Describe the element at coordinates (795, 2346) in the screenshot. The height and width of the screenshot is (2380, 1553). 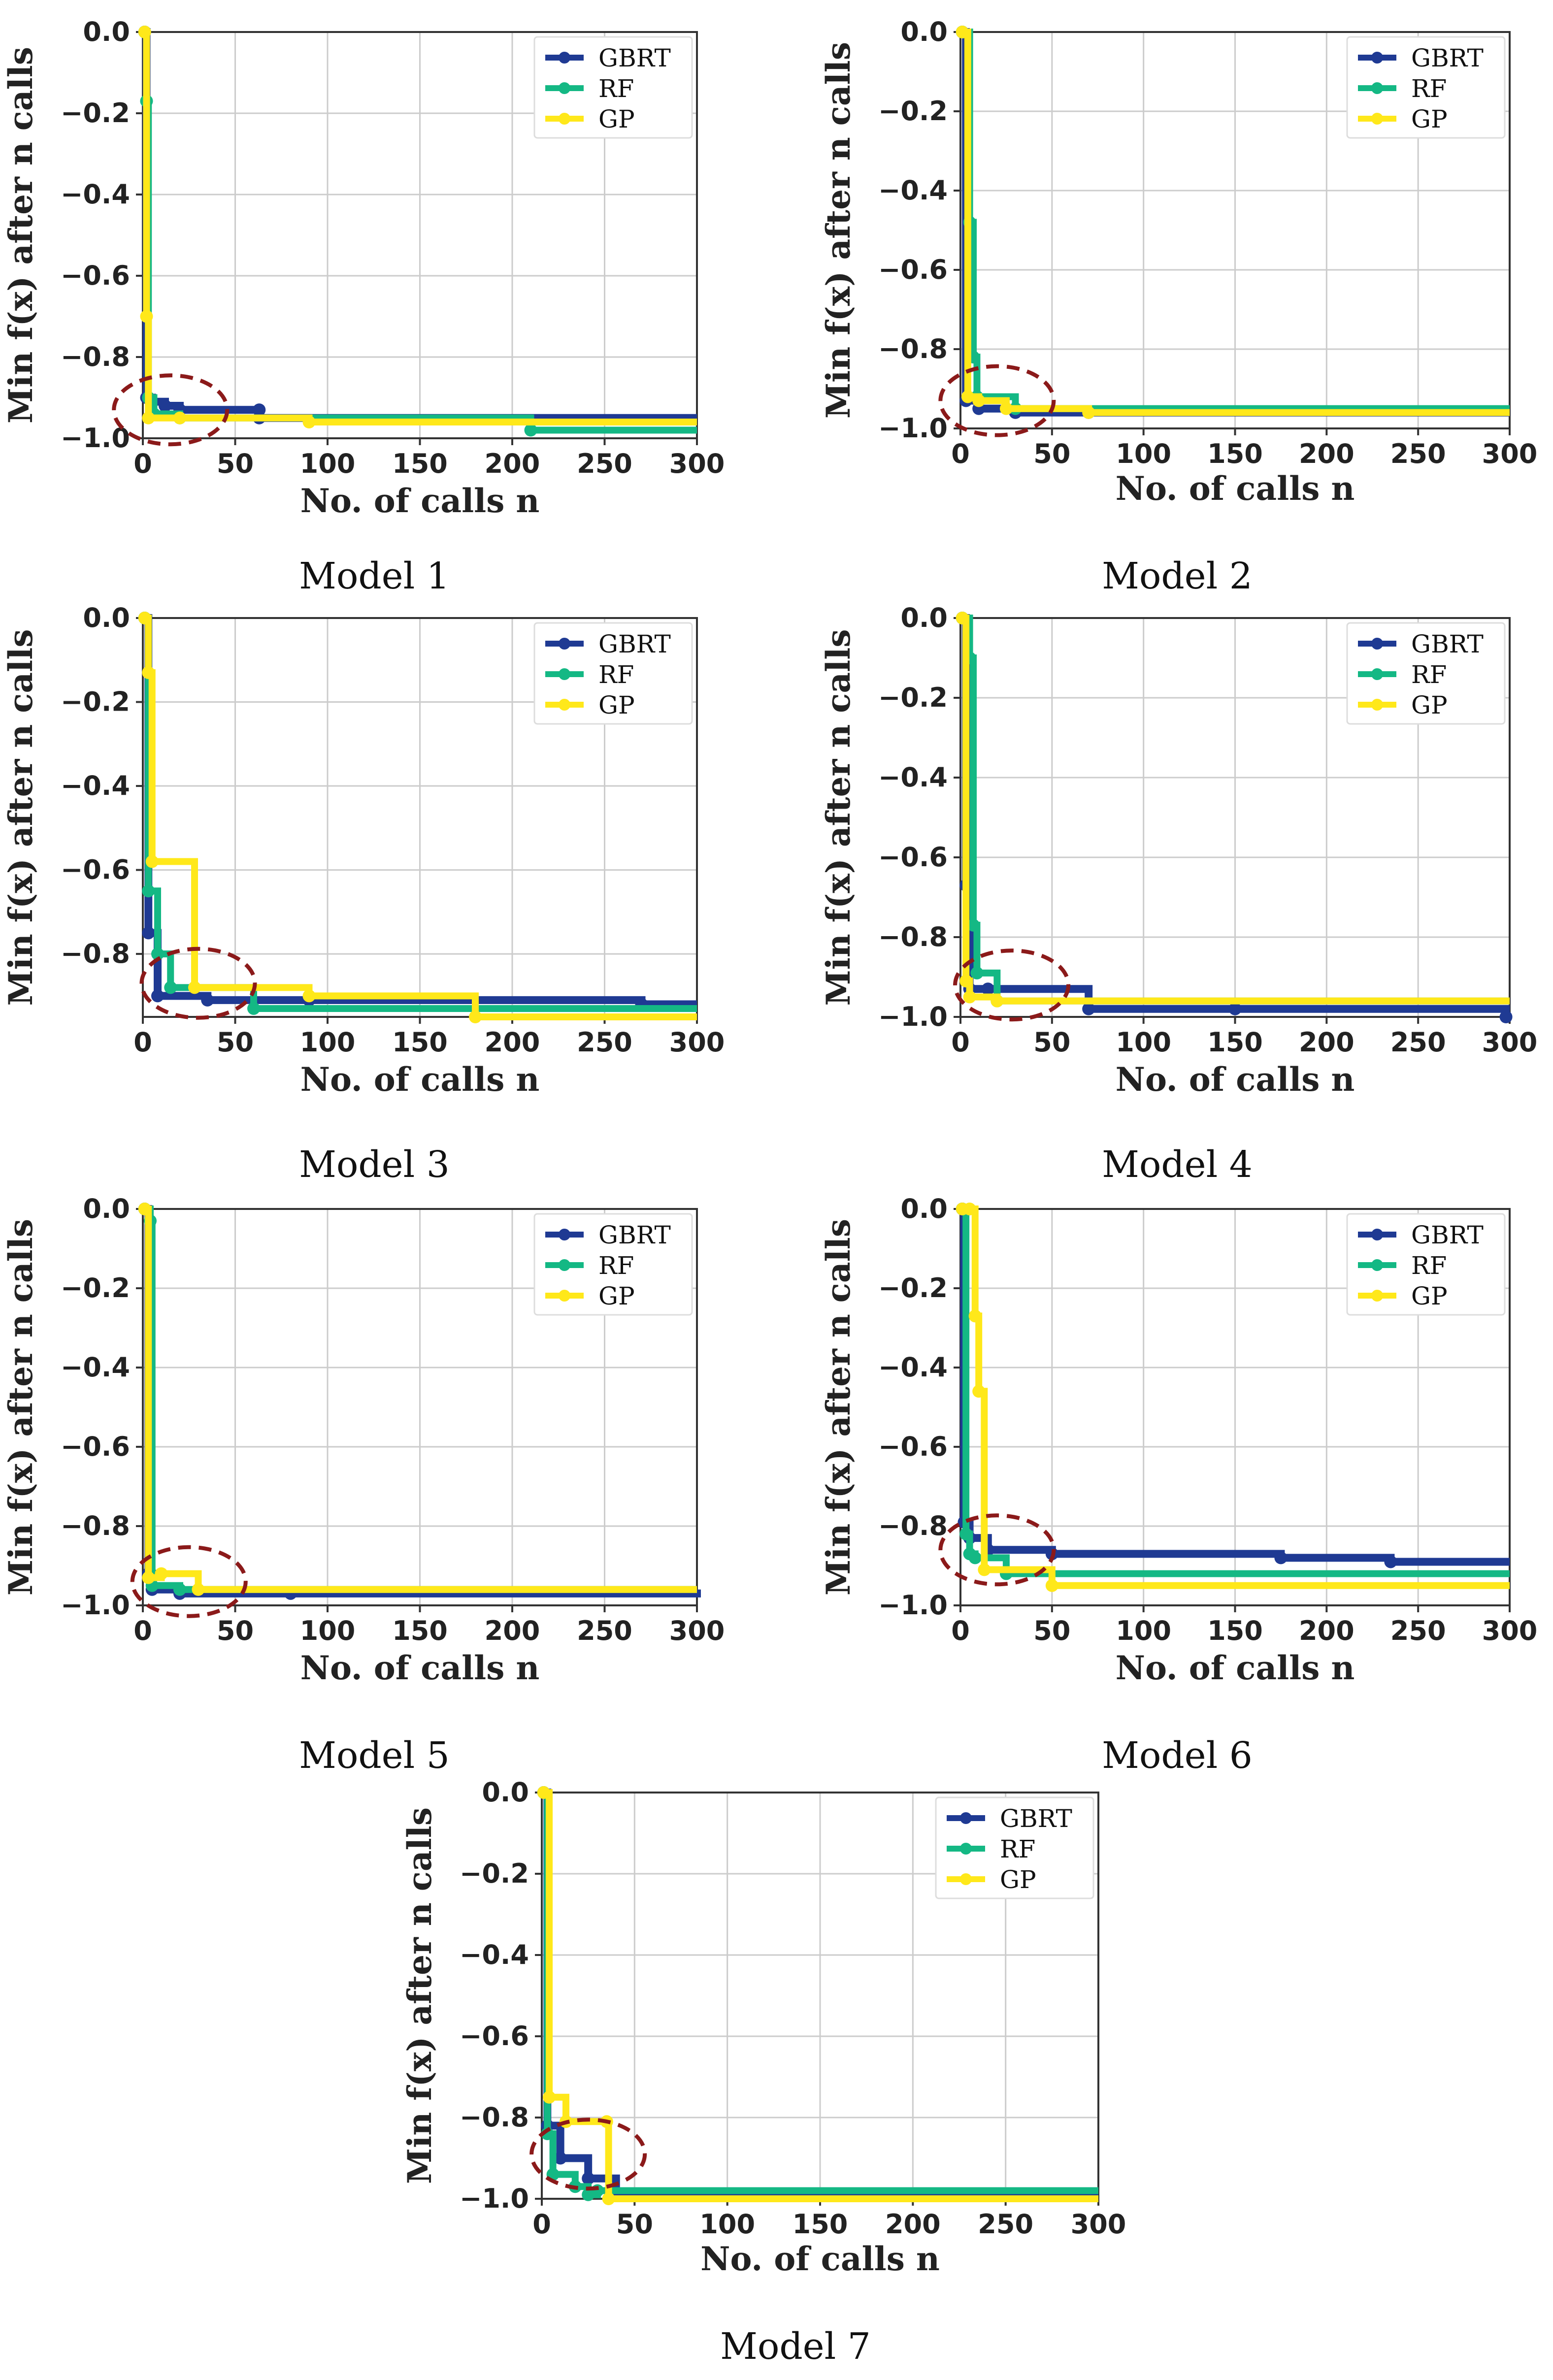
I see `chart-caption: Model 7` at that location.